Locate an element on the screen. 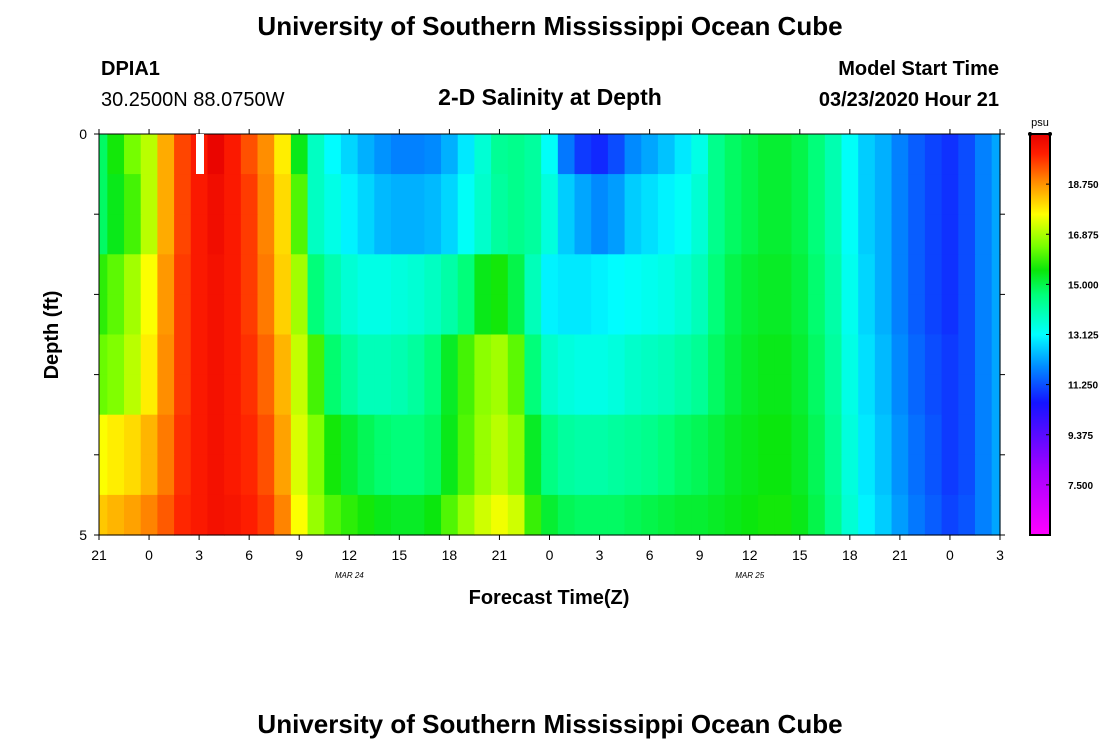  colorbar-tick-label: 13.125 is located at coordinates (1083, 336).